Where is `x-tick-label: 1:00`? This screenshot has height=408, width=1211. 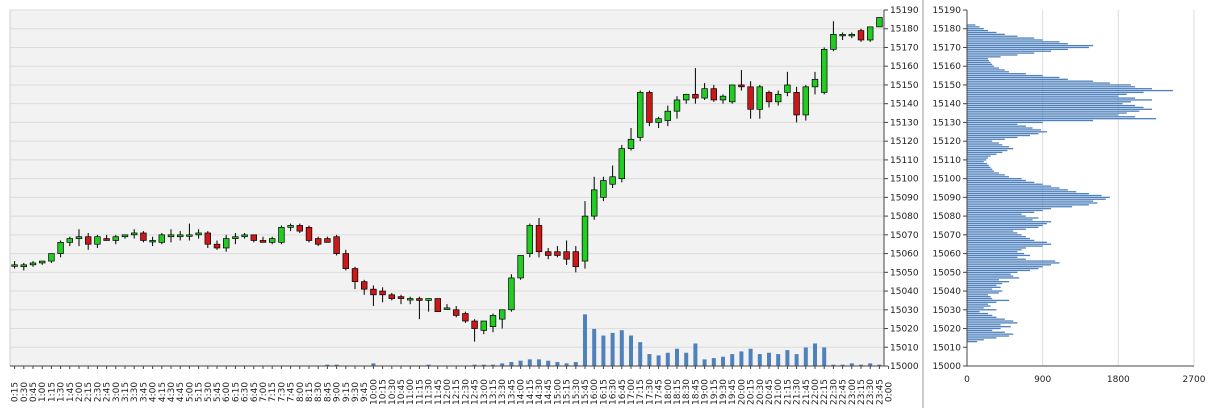 x-tick-label: 1:00 is located at coordinates (43, 392).